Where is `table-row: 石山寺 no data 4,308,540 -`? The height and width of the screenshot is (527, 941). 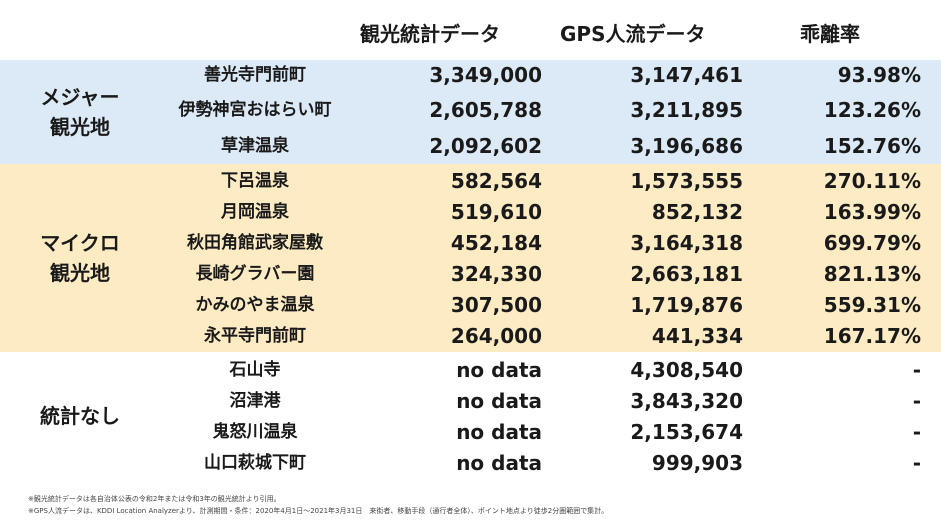 table-row: 石山寺 no data 4,308,540 - is located at coordinates (470, 370).